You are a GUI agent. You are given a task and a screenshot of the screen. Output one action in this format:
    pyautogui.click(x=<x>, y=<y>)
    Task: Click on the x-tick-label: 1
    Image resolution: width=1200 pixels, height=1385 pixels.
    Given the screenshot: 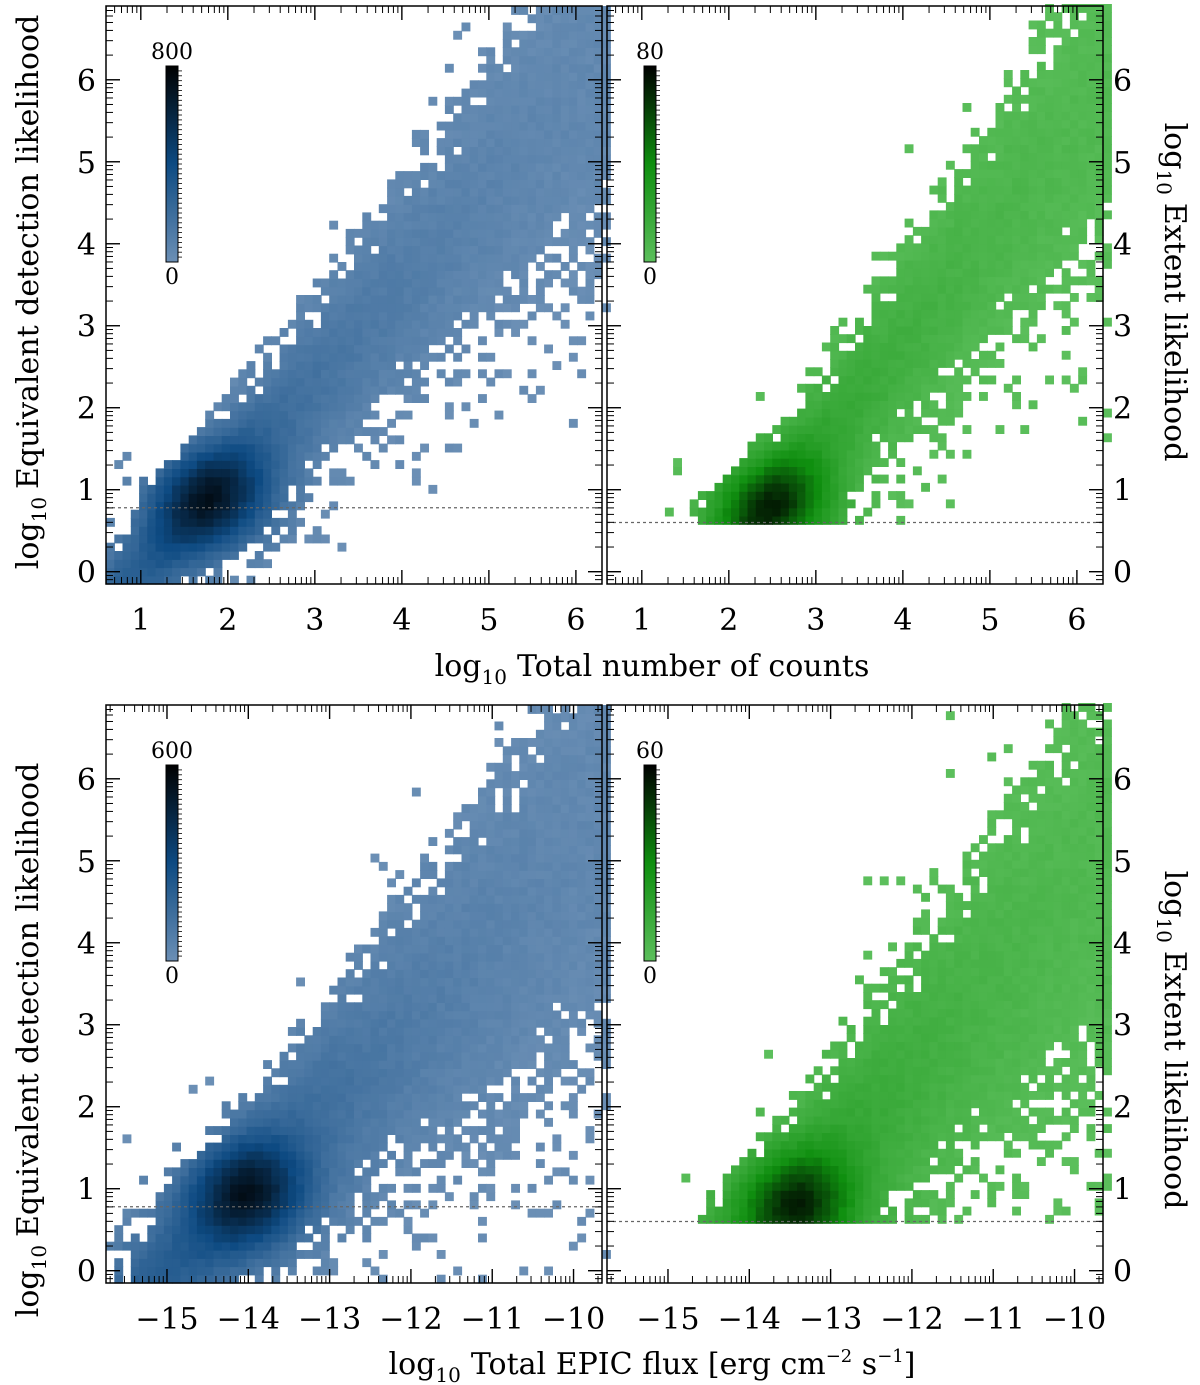 What is the action you would take?
    pyautogui.click(x=641, y=620)
    